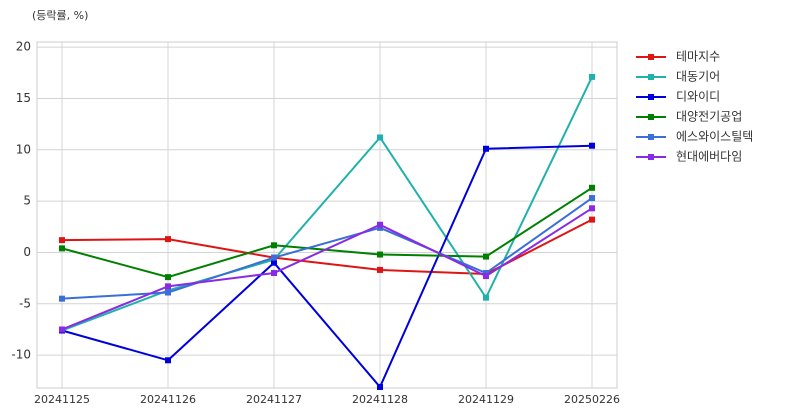 This screenshot has height=416, width=787. What do you see at coordinates (62, 399) in the screenshot?
I see `x-tick-label: 20241125` at bounding box center [62, 399].